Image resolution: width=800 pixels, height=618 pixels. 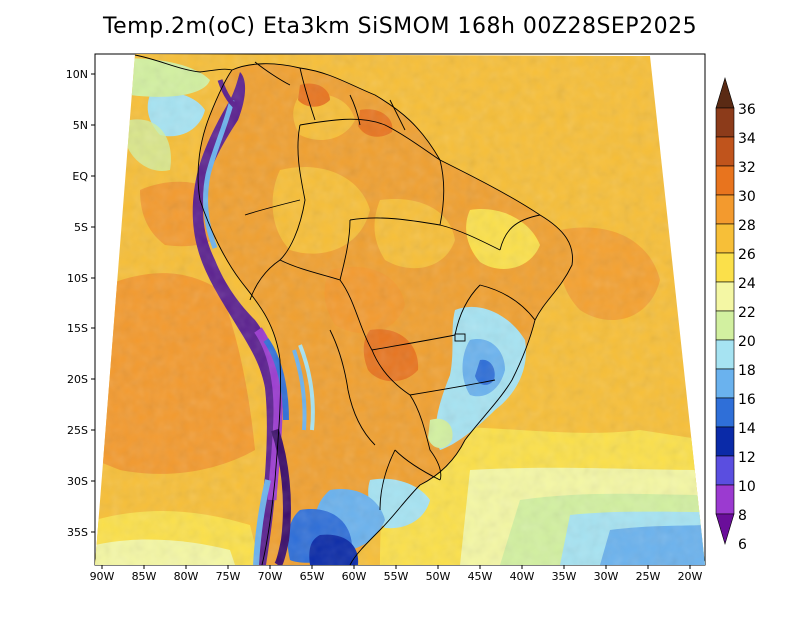 What do you see at coordinates (186, 576) in the screenshot?
I see `lon-label-80w: 80W` at bounding box center [186, 576].